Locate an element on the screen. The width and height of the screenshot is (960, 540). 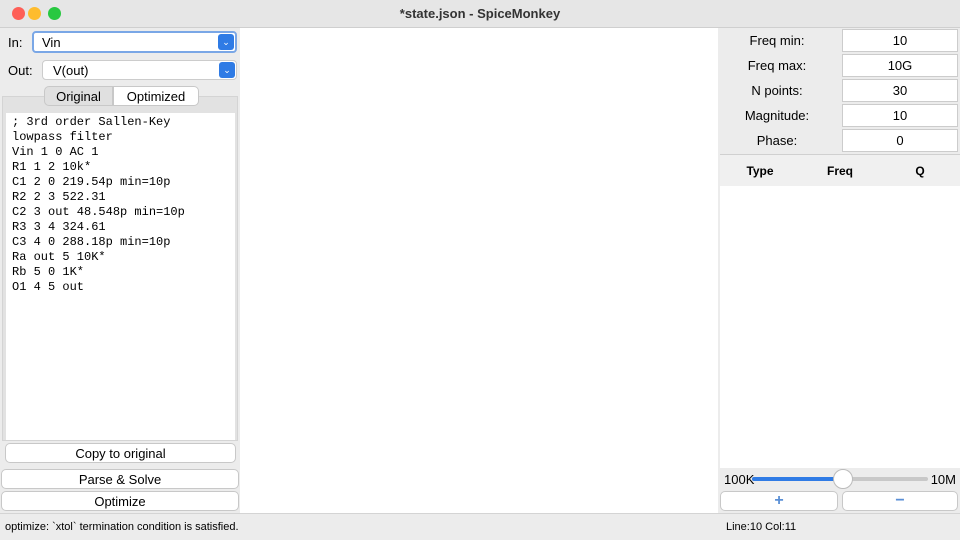
netlist-line: Ra out 5 10K* is located at coordinates (59, 257).